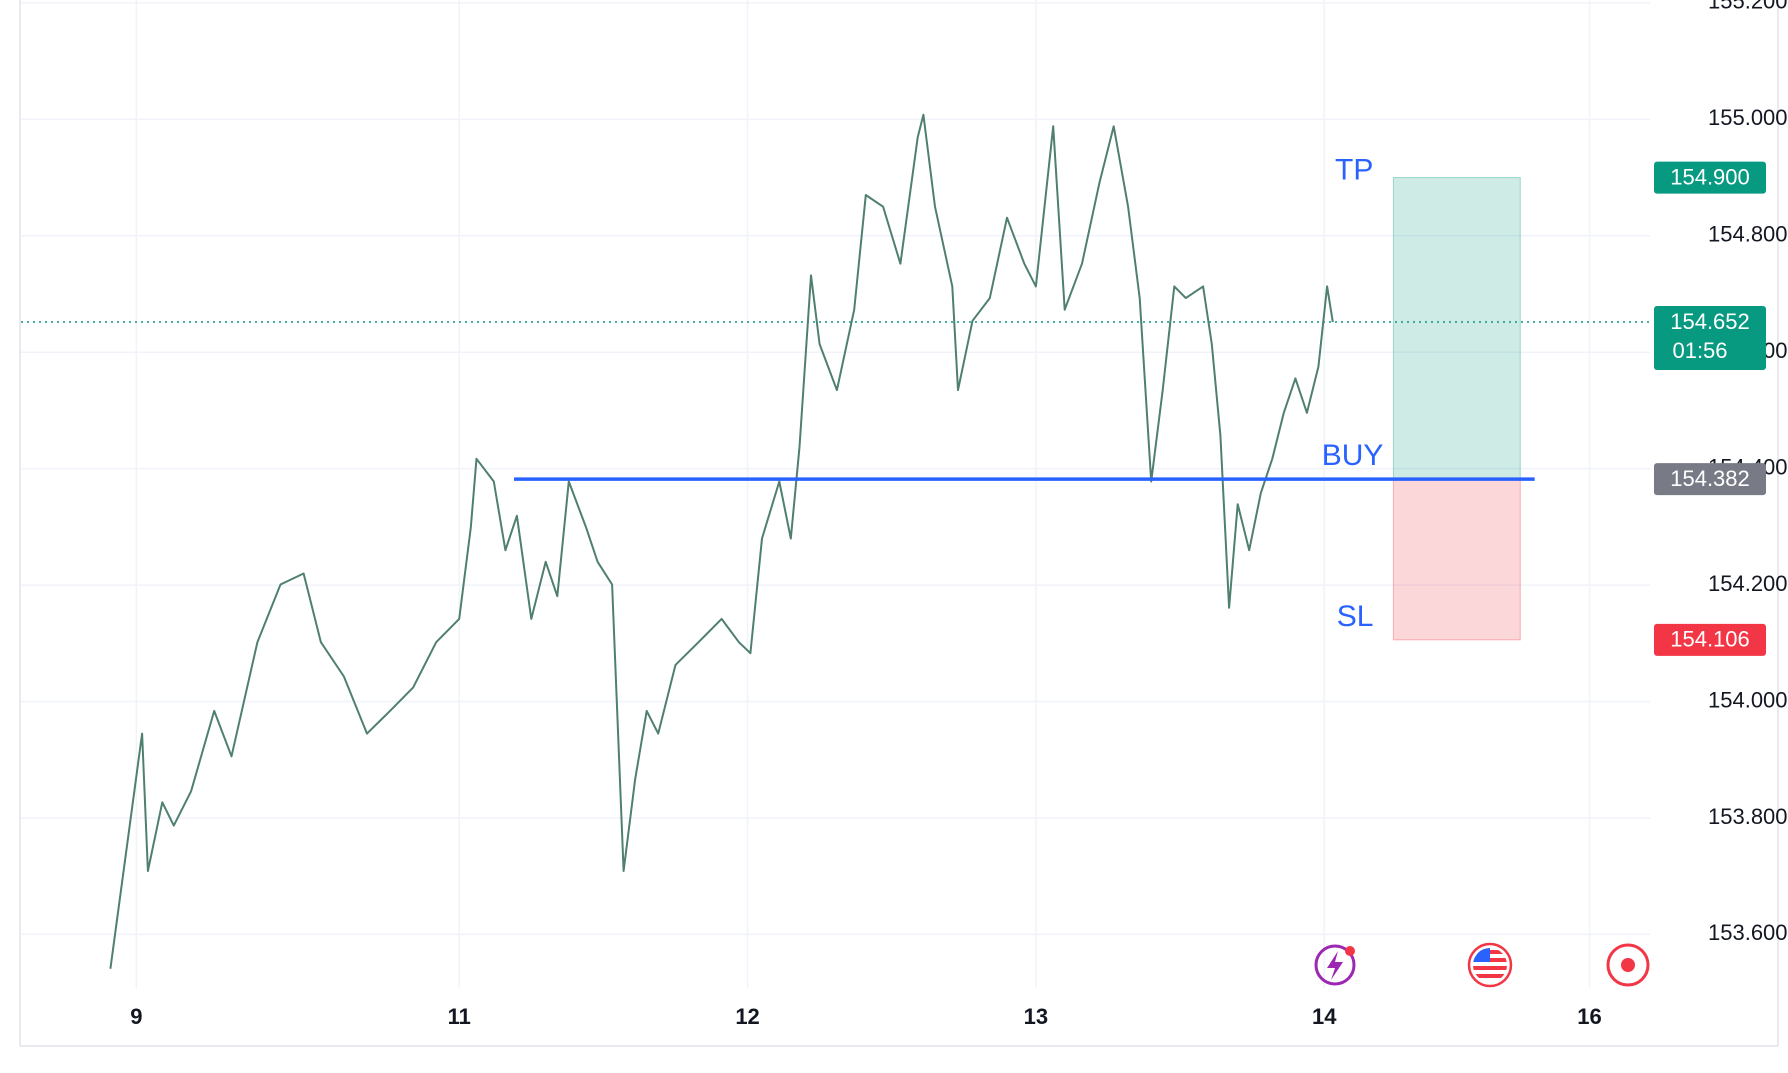 The image size is (1788, 1073). Describe the element at coordinates (1748, 117) in the screenshot. I see `y-tick-label: 155.000` at that location.